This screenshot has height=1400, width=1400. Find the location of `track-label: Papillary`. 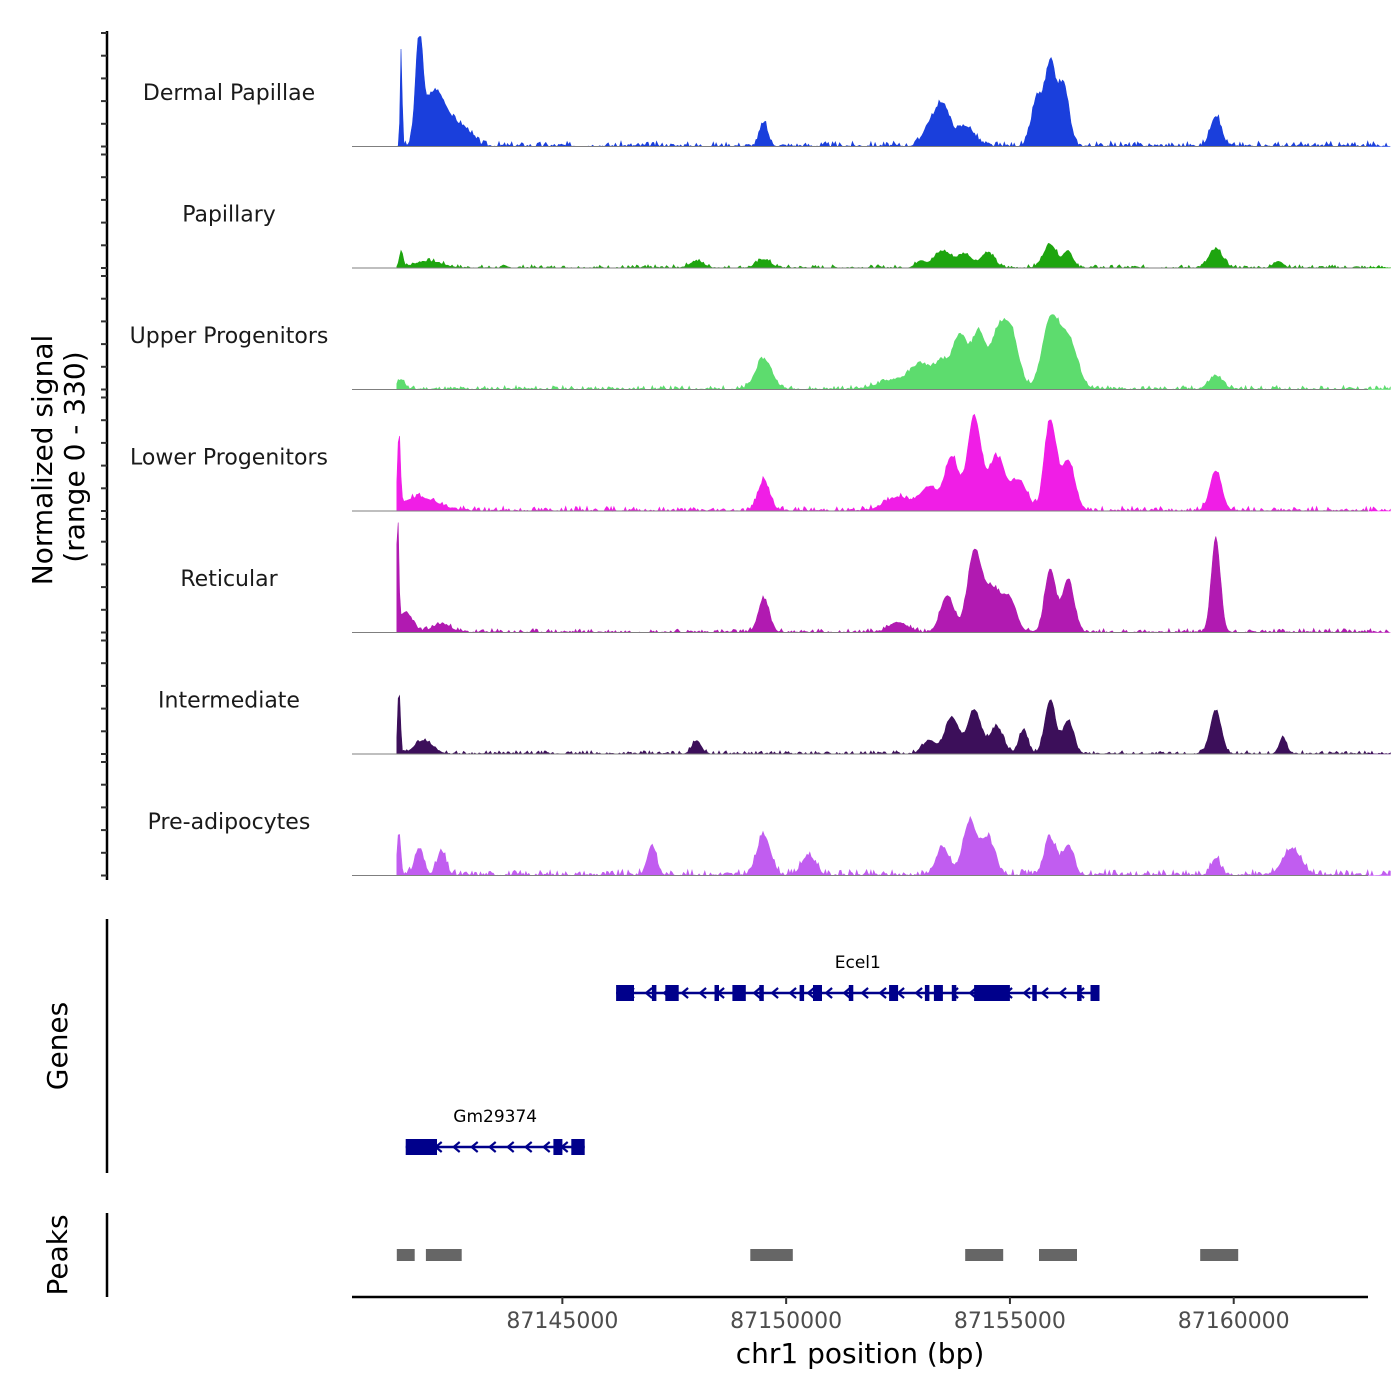

track-label: Papillary is located at coordinates (229, 215).